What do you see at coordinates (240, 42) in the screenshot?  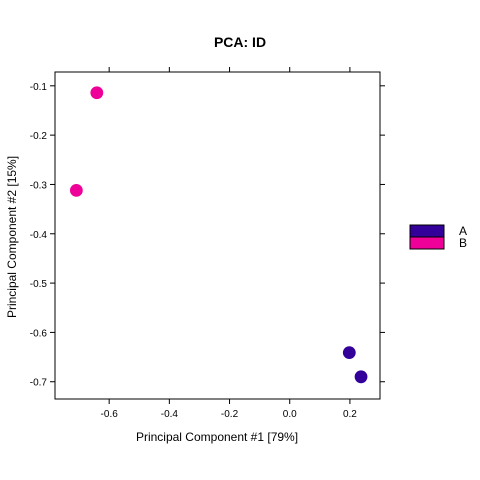 I see `chart-title: PCA: ID` at bounding box center [240, 42].